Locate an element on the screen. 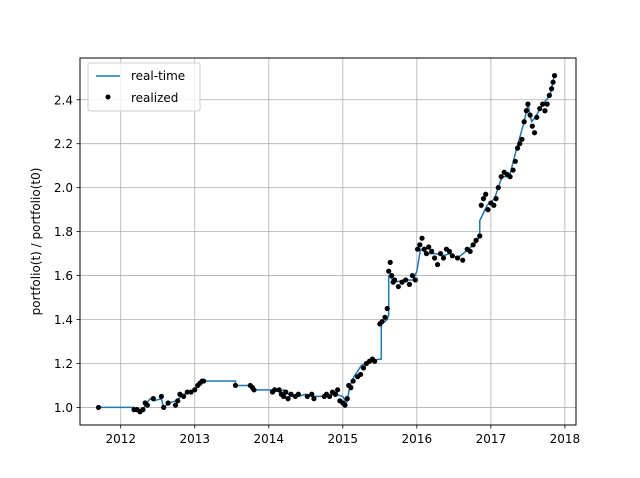  x-tick-label: 2018 is located at coordinates (565, 439).